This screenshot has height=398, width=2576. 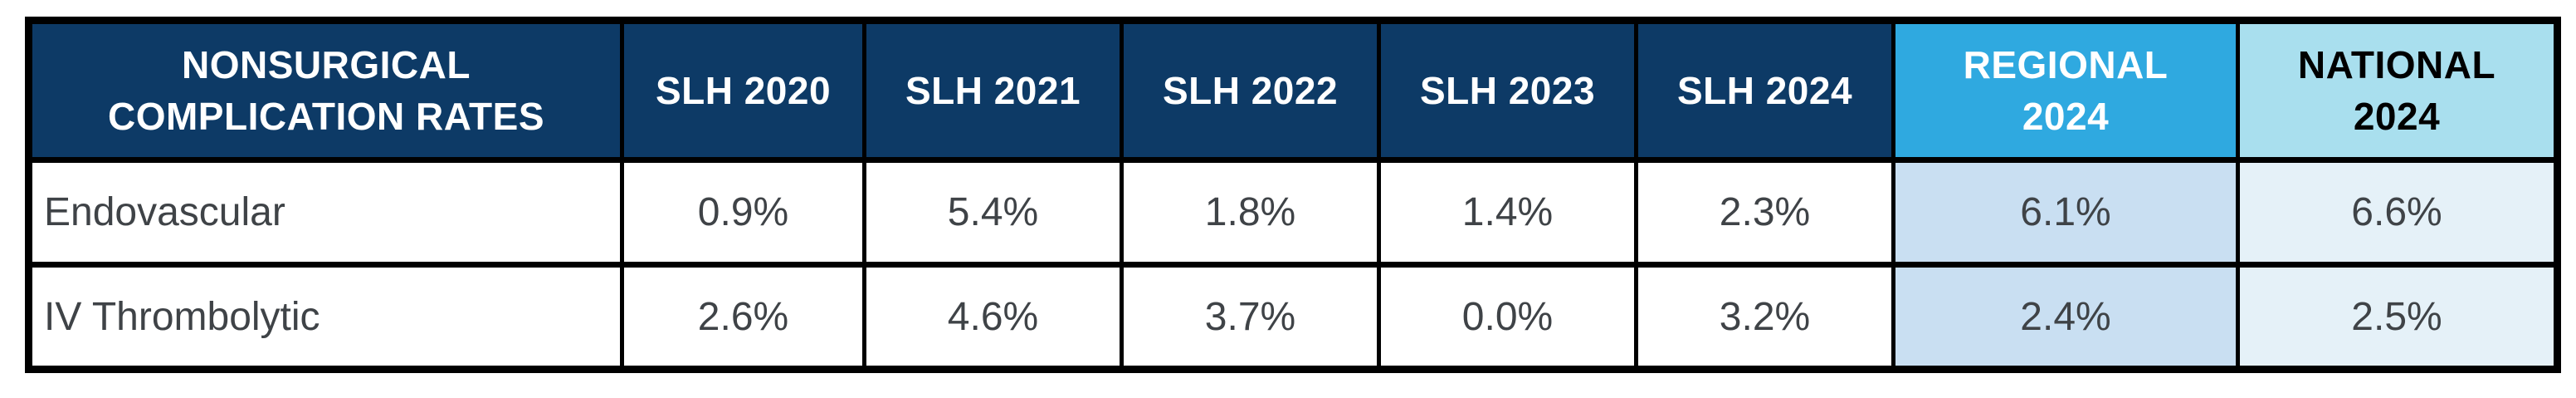 What do you see at coordinates (326, 90) in the screenshot?
I see `table-title-cell: NONSURGICAL COMPLICATION RATES` at bounding box center [326, 90].